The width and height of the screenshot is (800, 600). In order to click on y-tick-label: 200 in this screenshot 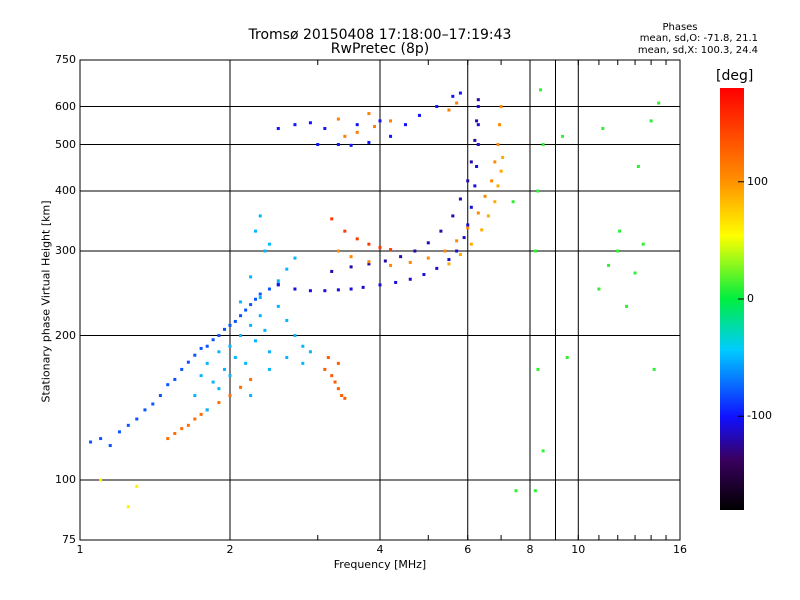, I will do `click(65, 335)`.